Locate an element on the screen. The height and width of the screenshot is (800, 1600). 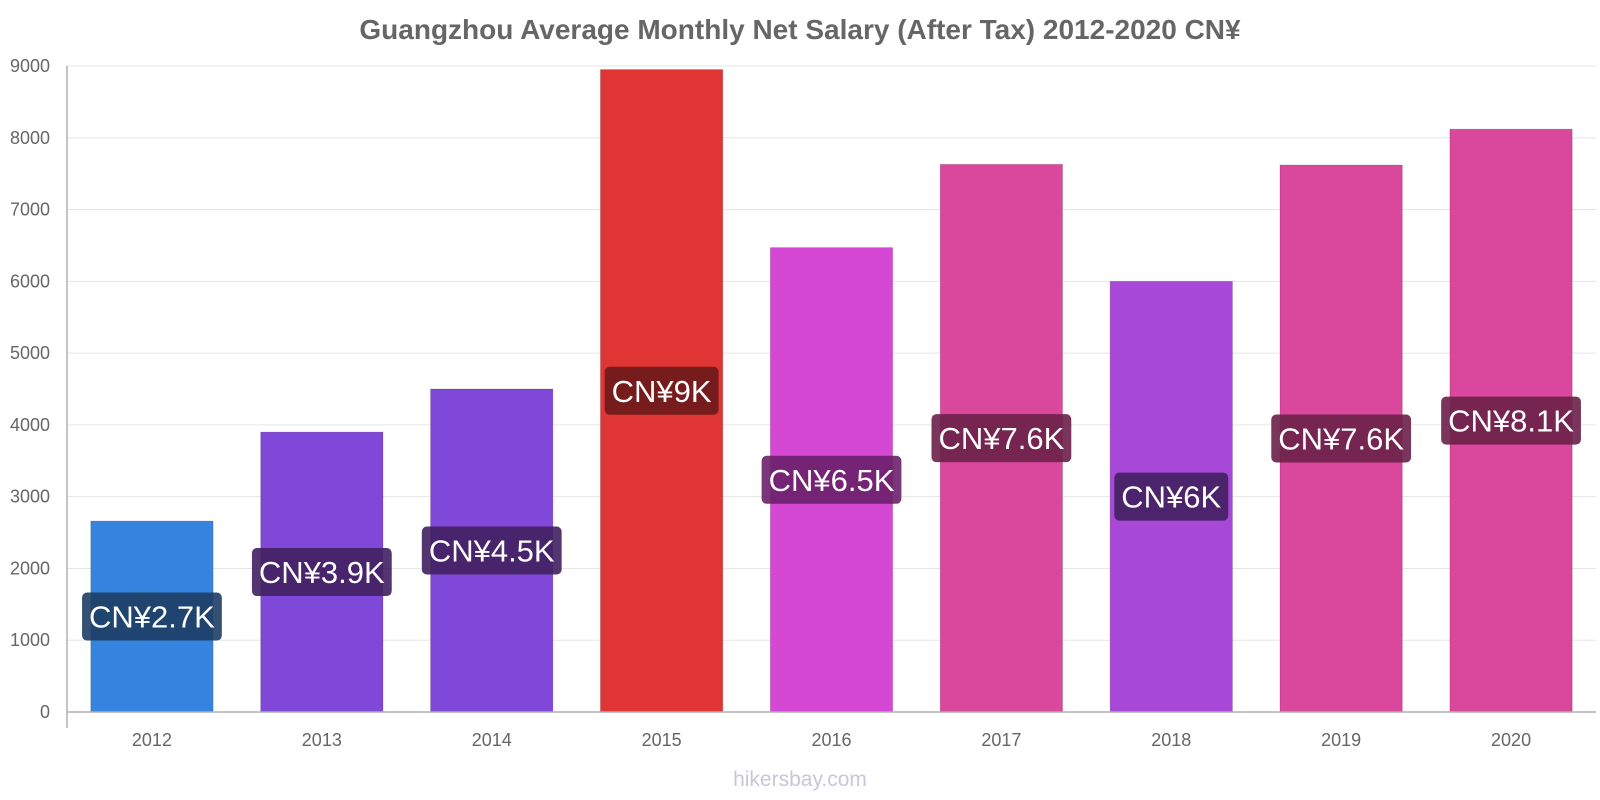
y-tick-label: 9000 is located at coordinates (30, 66).